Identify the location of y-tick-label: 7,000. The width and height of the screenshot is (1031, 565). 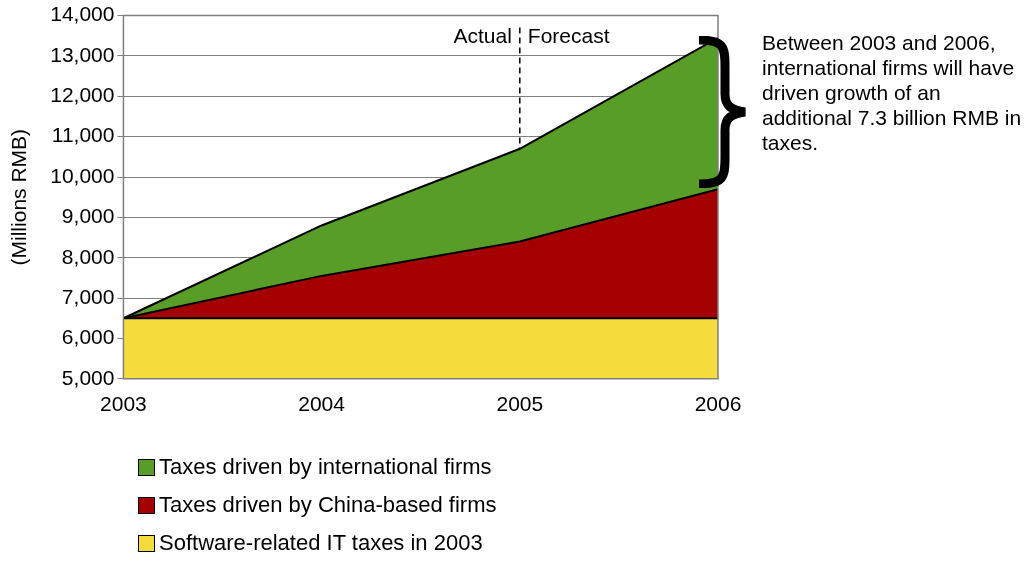
(88, 296).